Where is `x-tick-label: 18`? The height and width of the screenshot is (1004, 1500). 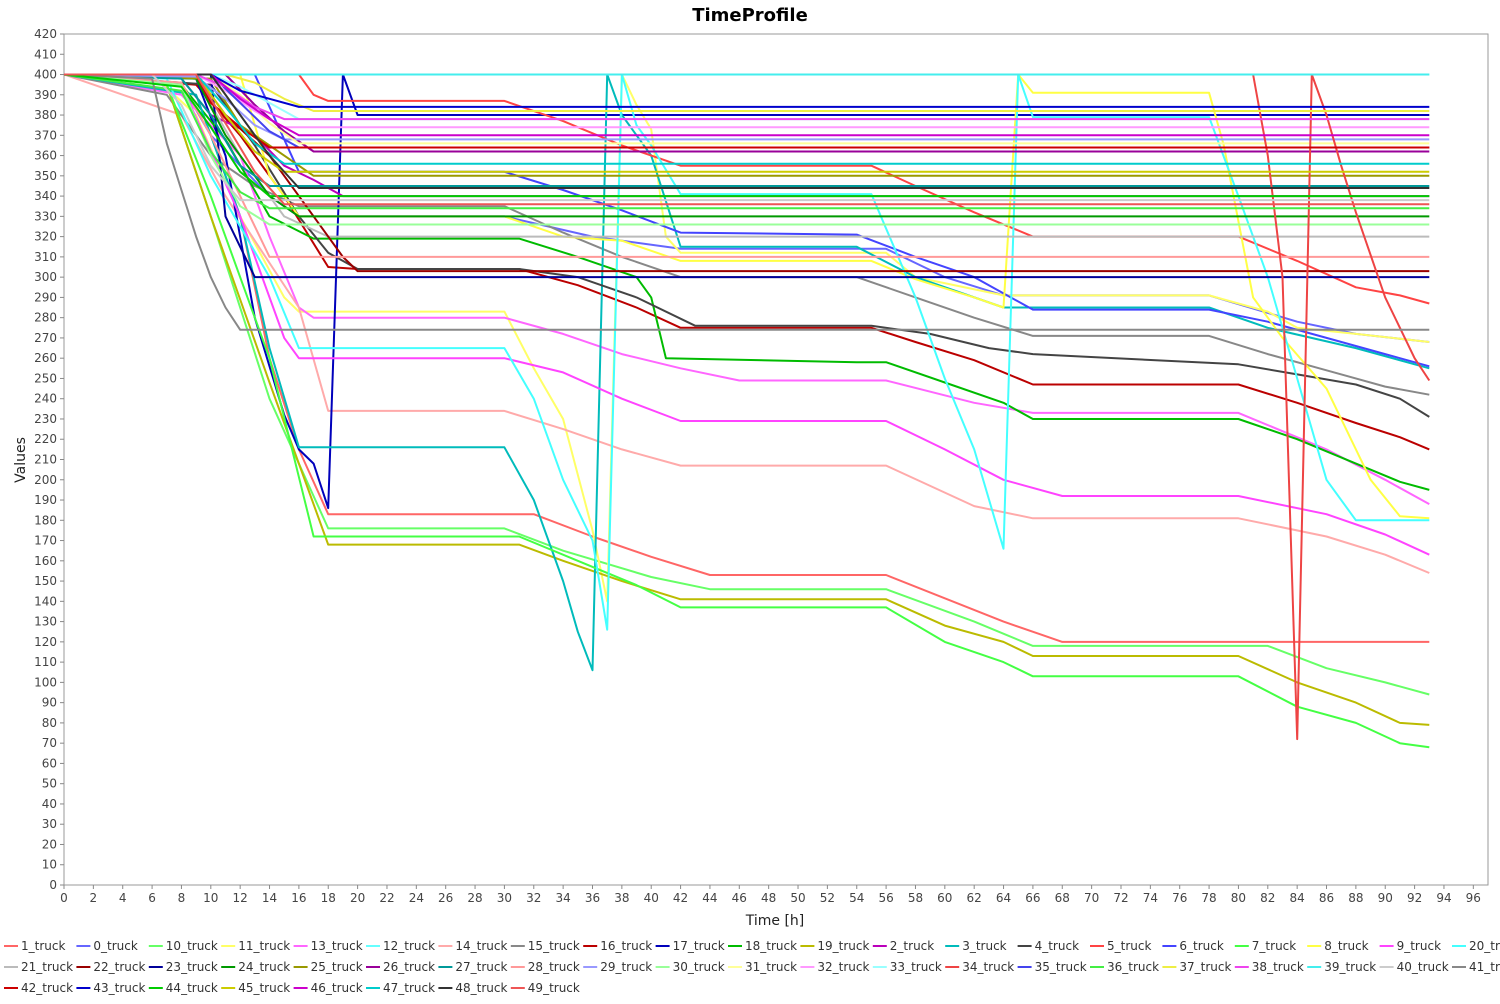
x-tick-label: 18 is located at coordinates (328, 898).